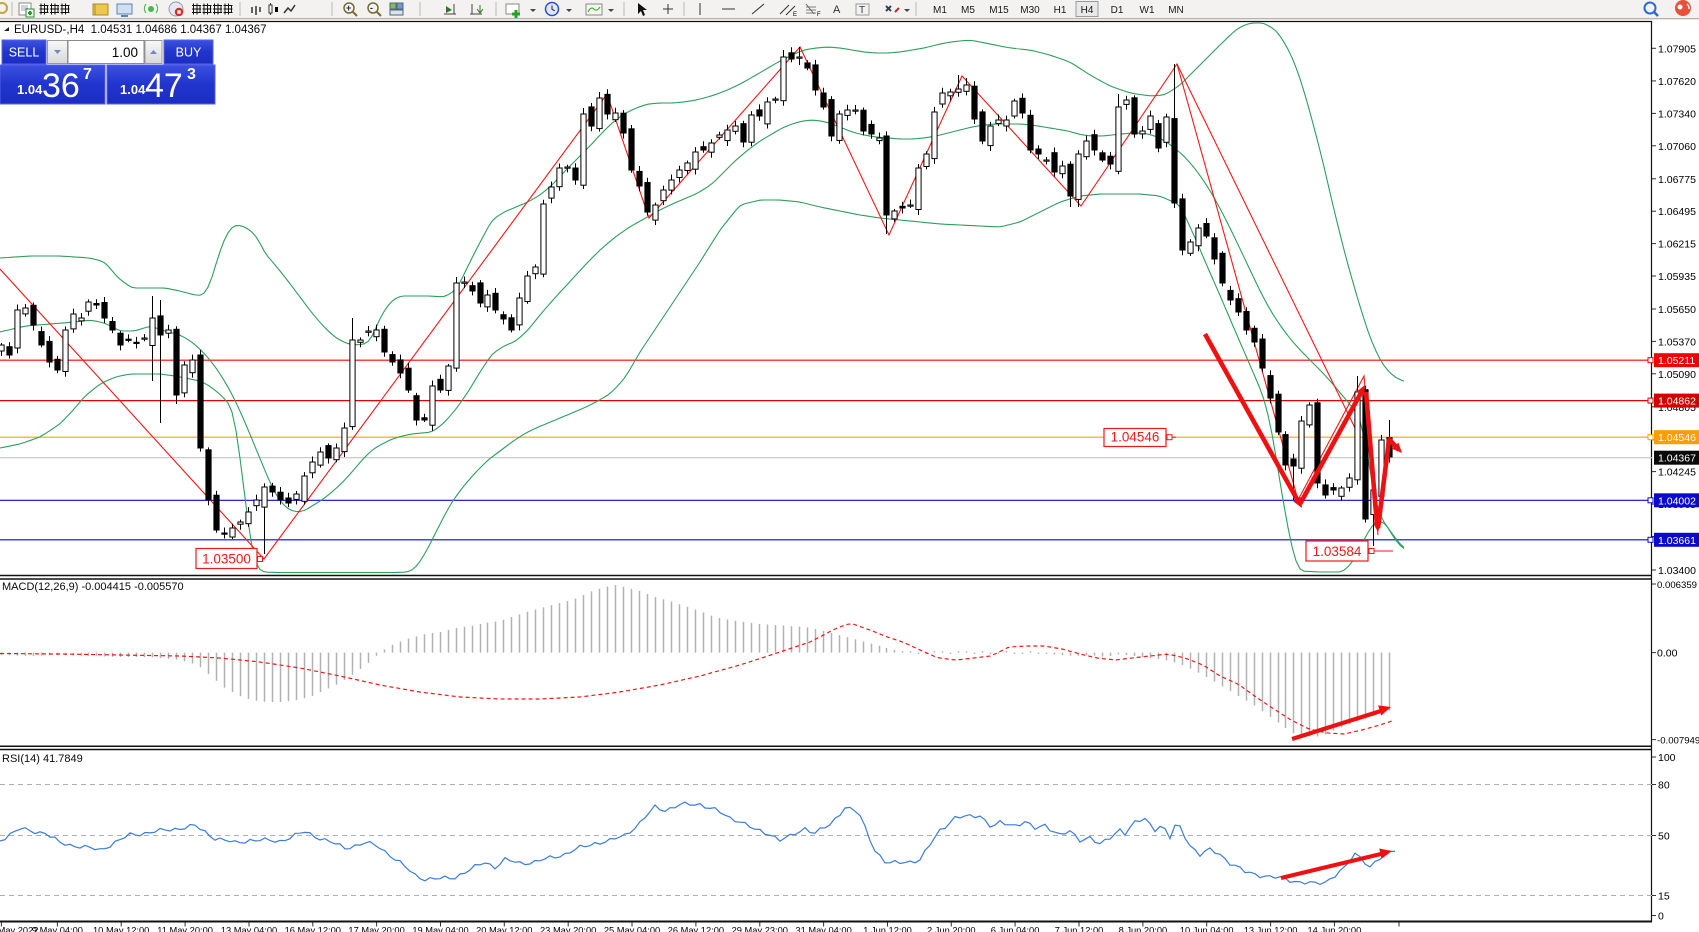 The width and height of the screenshot is (1699, 932). Describe the element at coordinates (1677, 342) in the screenshot. I see `svg-text: 1.05370` at that location.